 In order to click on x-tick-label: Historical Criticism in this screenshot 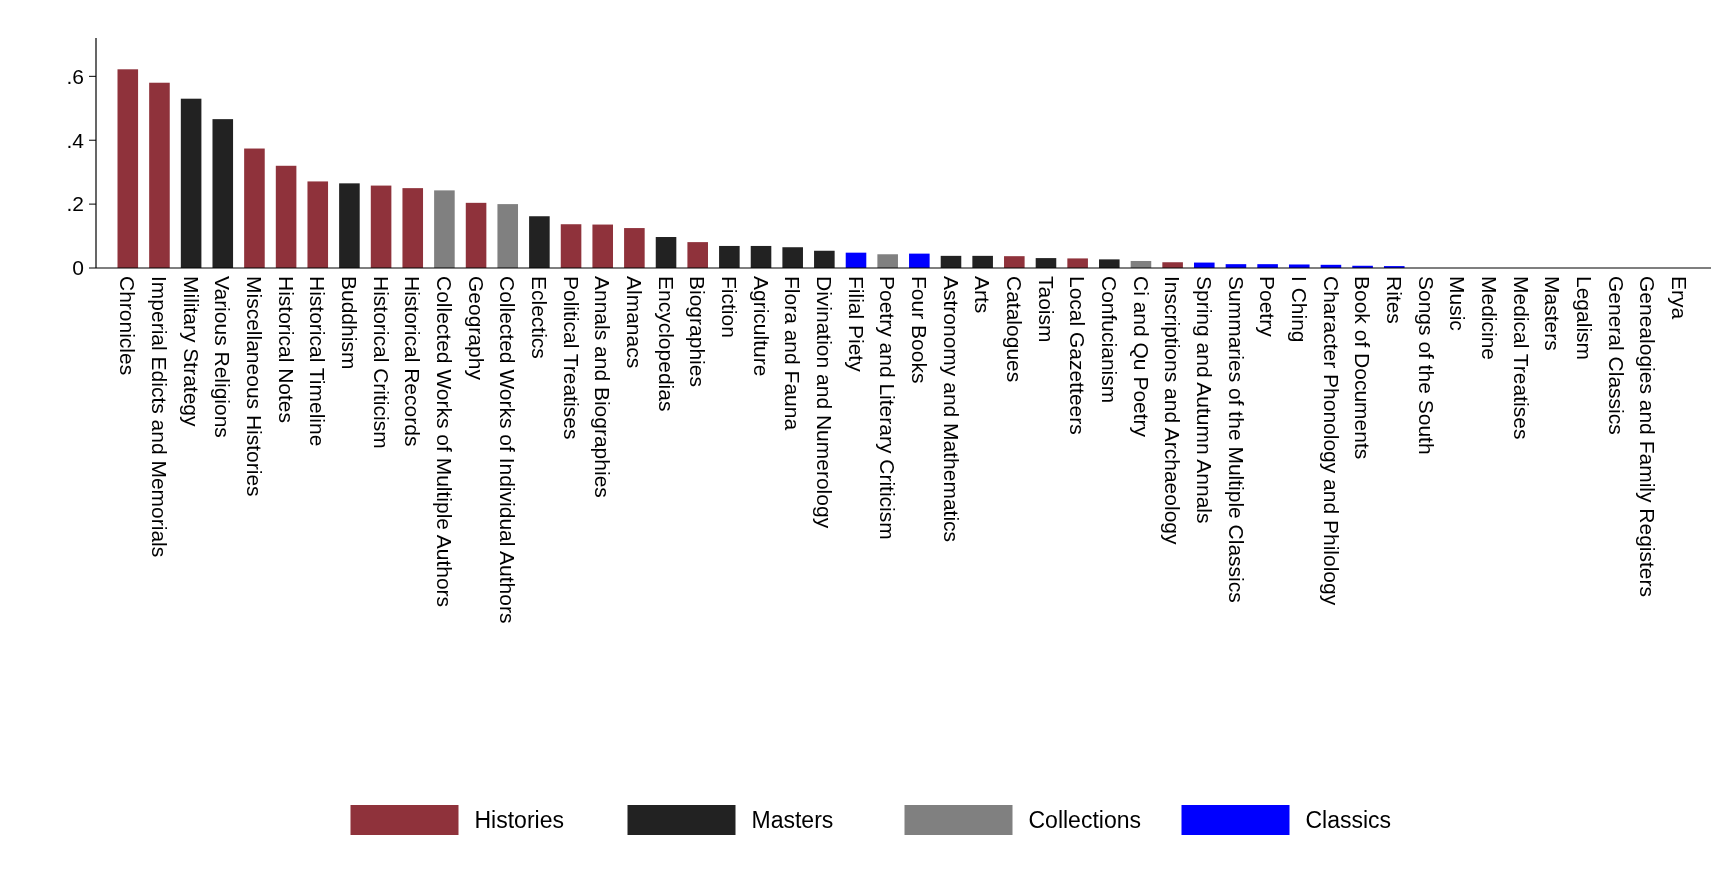, I will do `click(381, 362)`.